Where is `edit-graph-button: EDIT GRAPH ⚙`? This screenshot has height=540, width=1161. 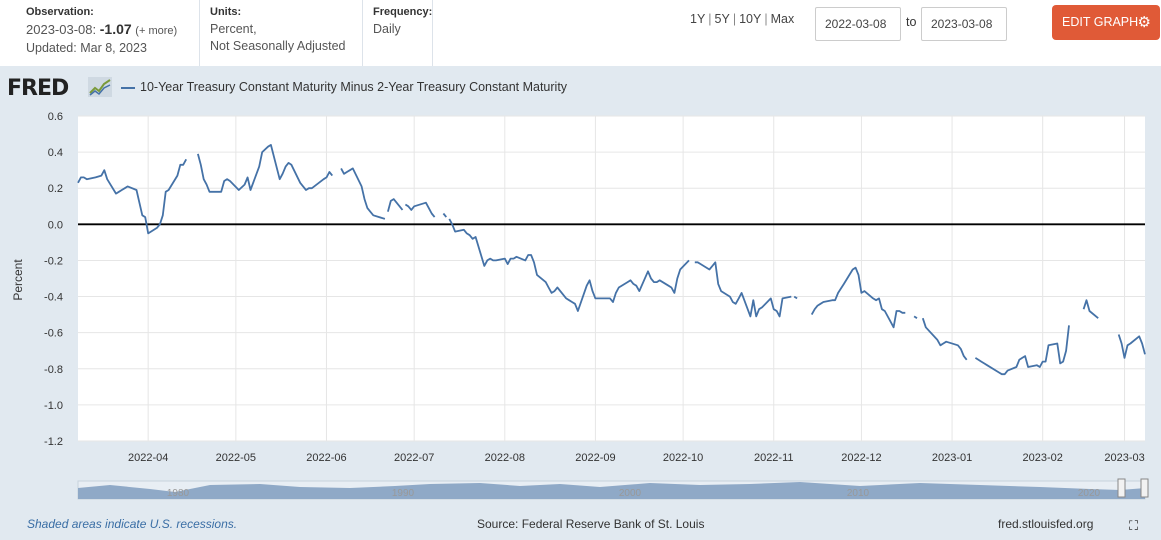 edit-graph-button: EDIT GRAPH ⚙ is located at coordinates (1106, 22).